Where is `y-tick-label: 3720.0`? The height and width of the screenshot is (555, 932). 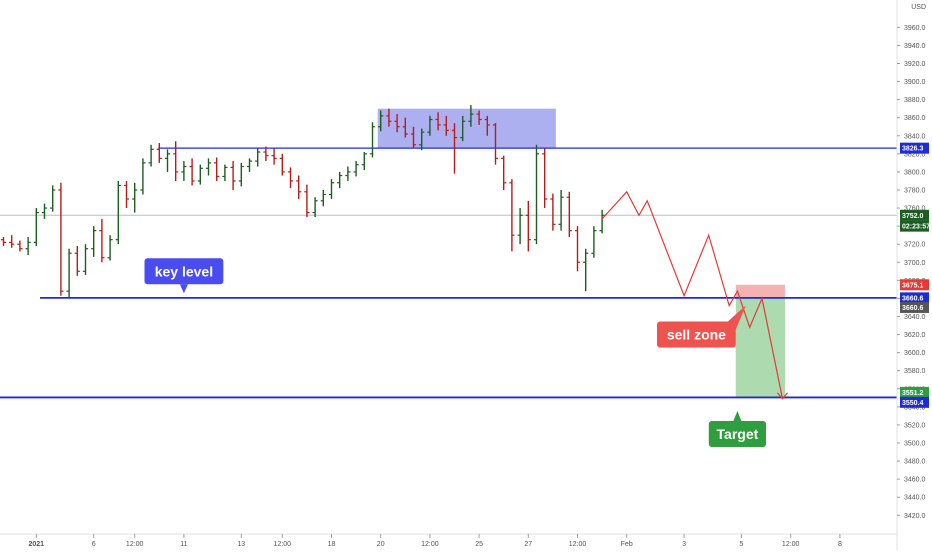
y-tick-label: 3720.0 is located at coordinates (915, 245).